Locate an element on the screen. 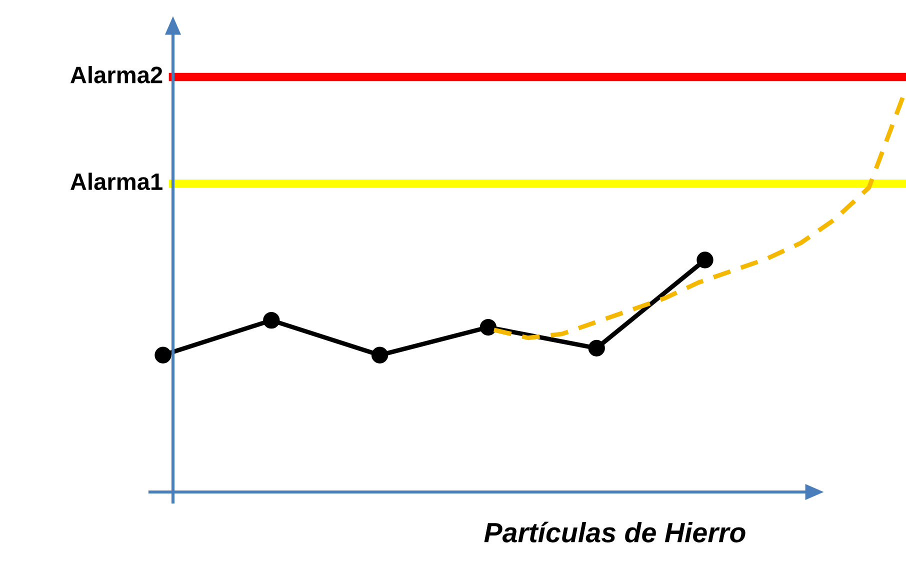 This screenshot has width=906, height=579. x-axis-title: Partículas de Hierro is located at coordinates (615, 532).